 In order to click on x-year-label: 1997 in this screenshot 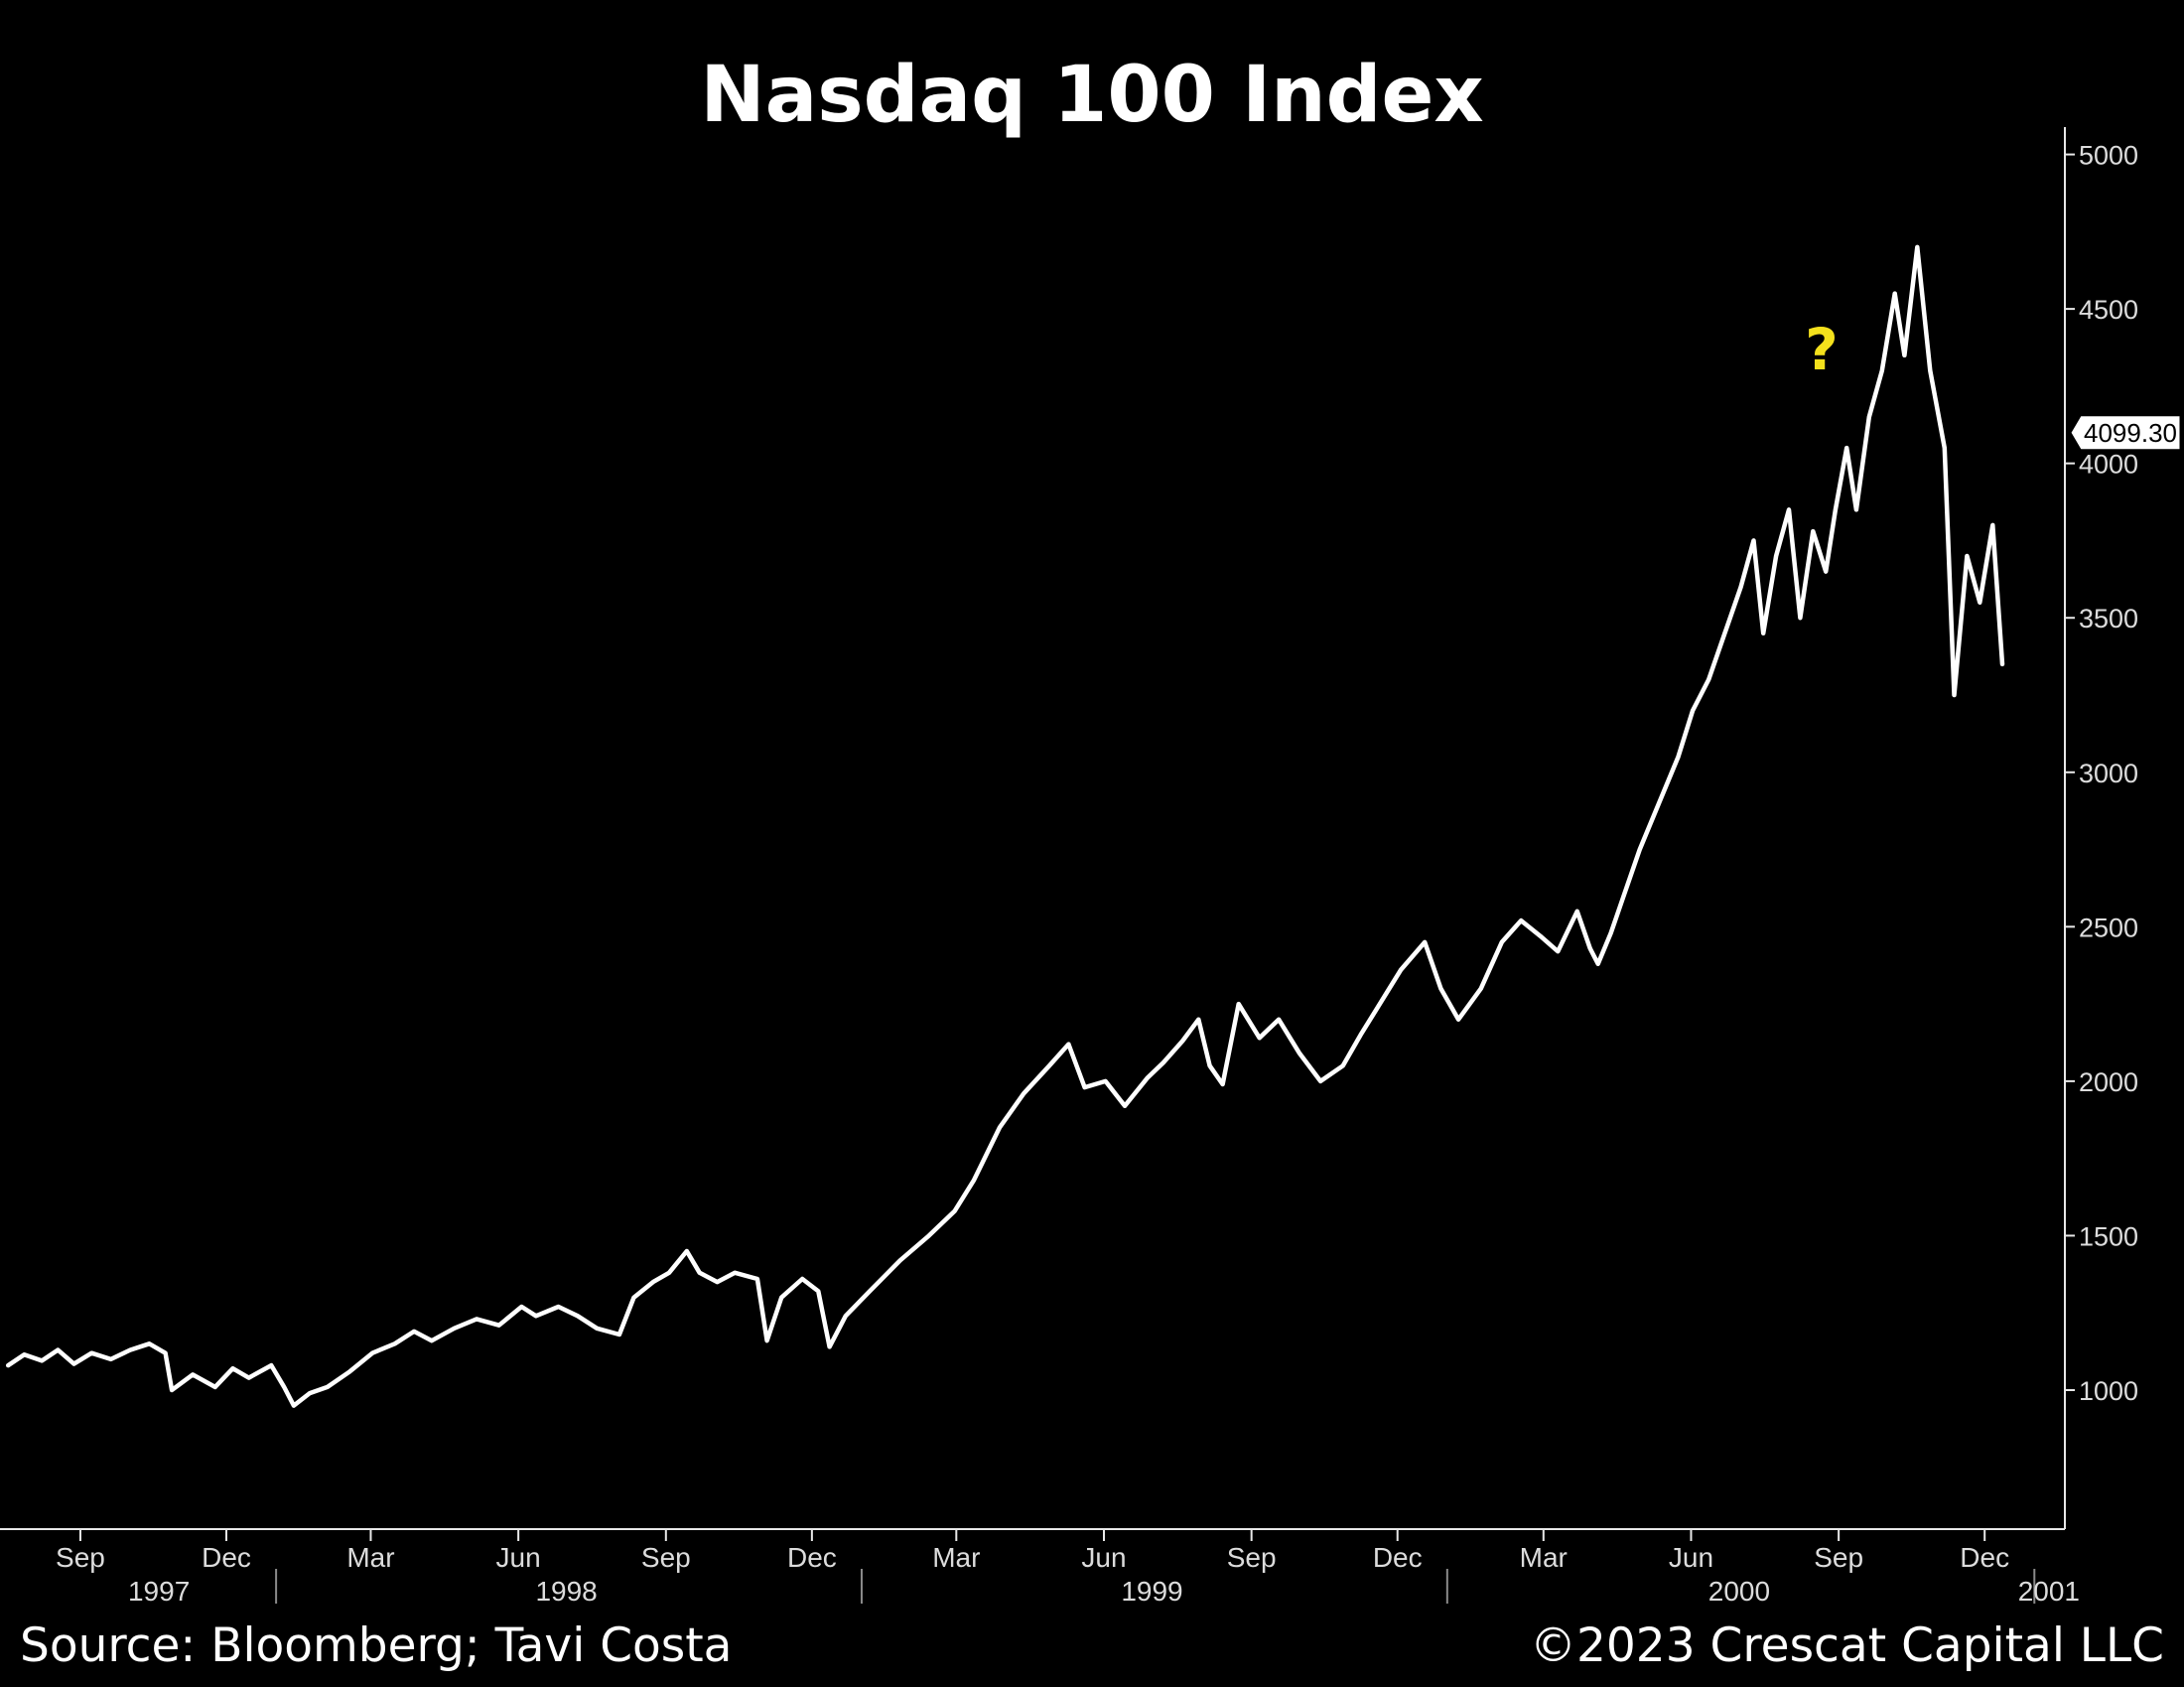, I will do `click(159, 1591)`.